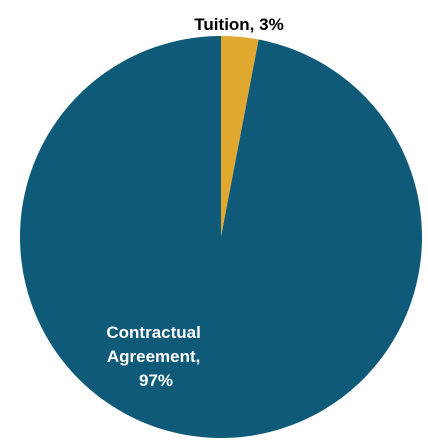  I want to click on tuition-label: Tuition, 3%, so click(238, 24).